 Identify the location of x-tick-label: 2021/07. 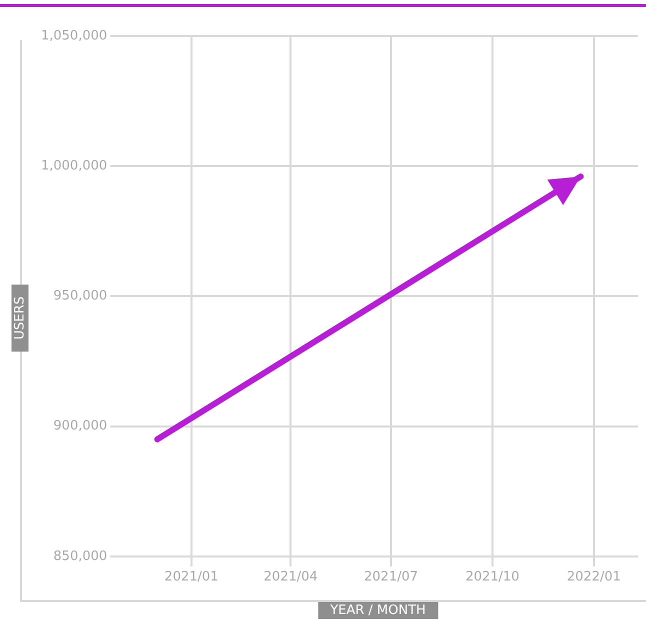
(391, 577).